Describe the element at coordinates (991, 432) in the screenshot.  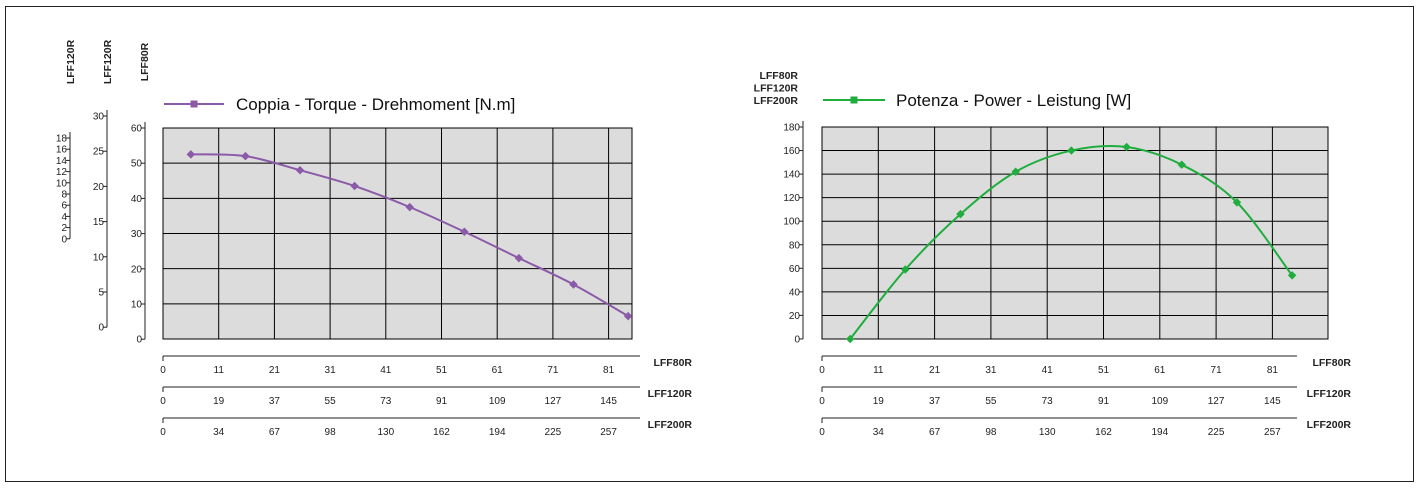
I see `chart1-x-tick-label: 98` at that location.